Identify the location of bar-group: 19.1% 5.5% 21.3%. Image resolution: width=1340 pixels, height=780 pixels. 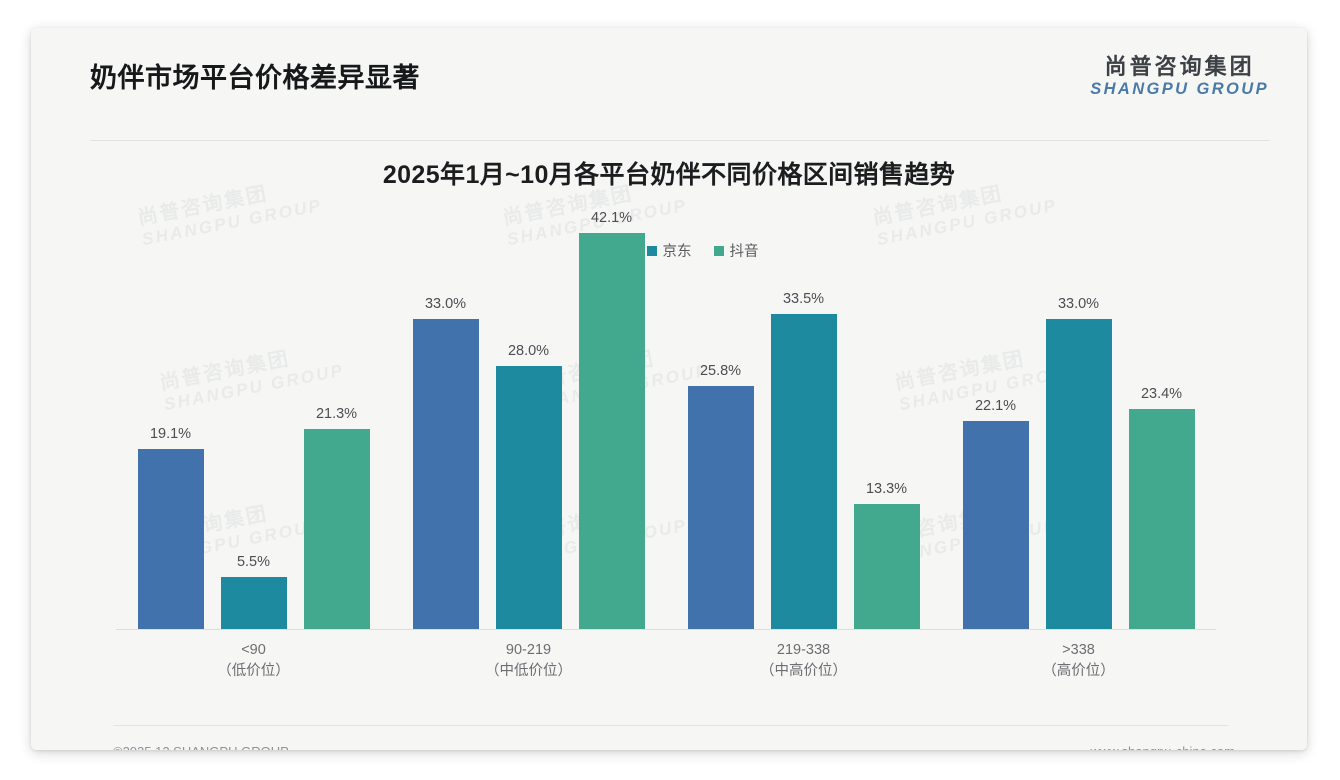
(253, 403).